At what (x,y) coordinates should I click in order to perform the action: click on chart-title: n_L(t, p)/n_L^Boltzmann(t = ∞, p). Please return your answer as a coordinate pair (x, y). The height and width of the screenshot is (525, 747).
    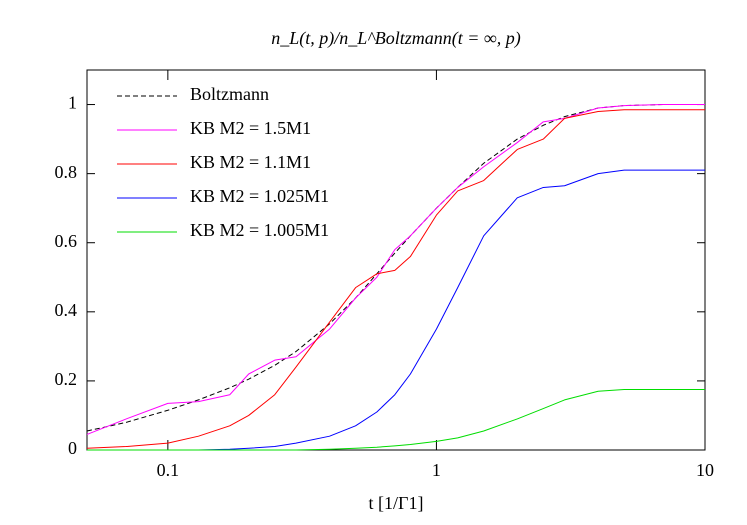
    Looking at the image, I should click on (396, 38).